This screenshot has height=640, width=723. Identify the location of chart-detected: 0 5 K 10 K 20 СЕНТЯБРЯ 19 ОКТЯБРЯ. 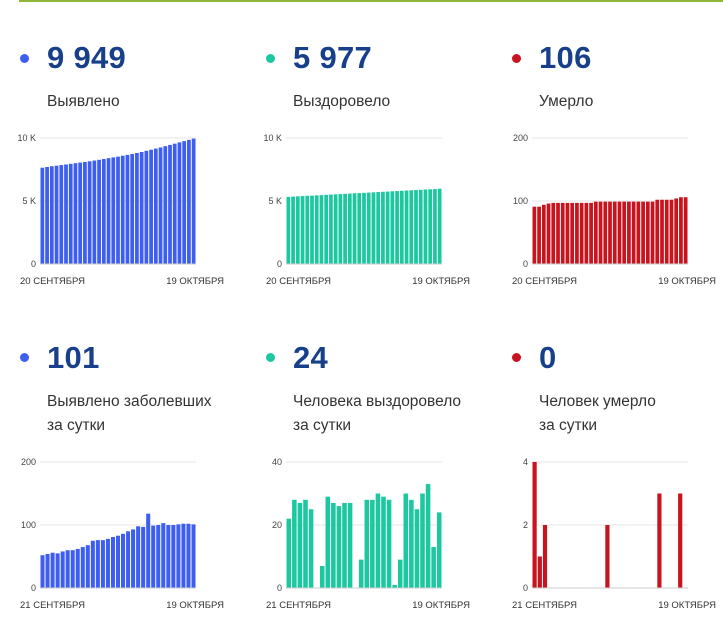
(120, 210).